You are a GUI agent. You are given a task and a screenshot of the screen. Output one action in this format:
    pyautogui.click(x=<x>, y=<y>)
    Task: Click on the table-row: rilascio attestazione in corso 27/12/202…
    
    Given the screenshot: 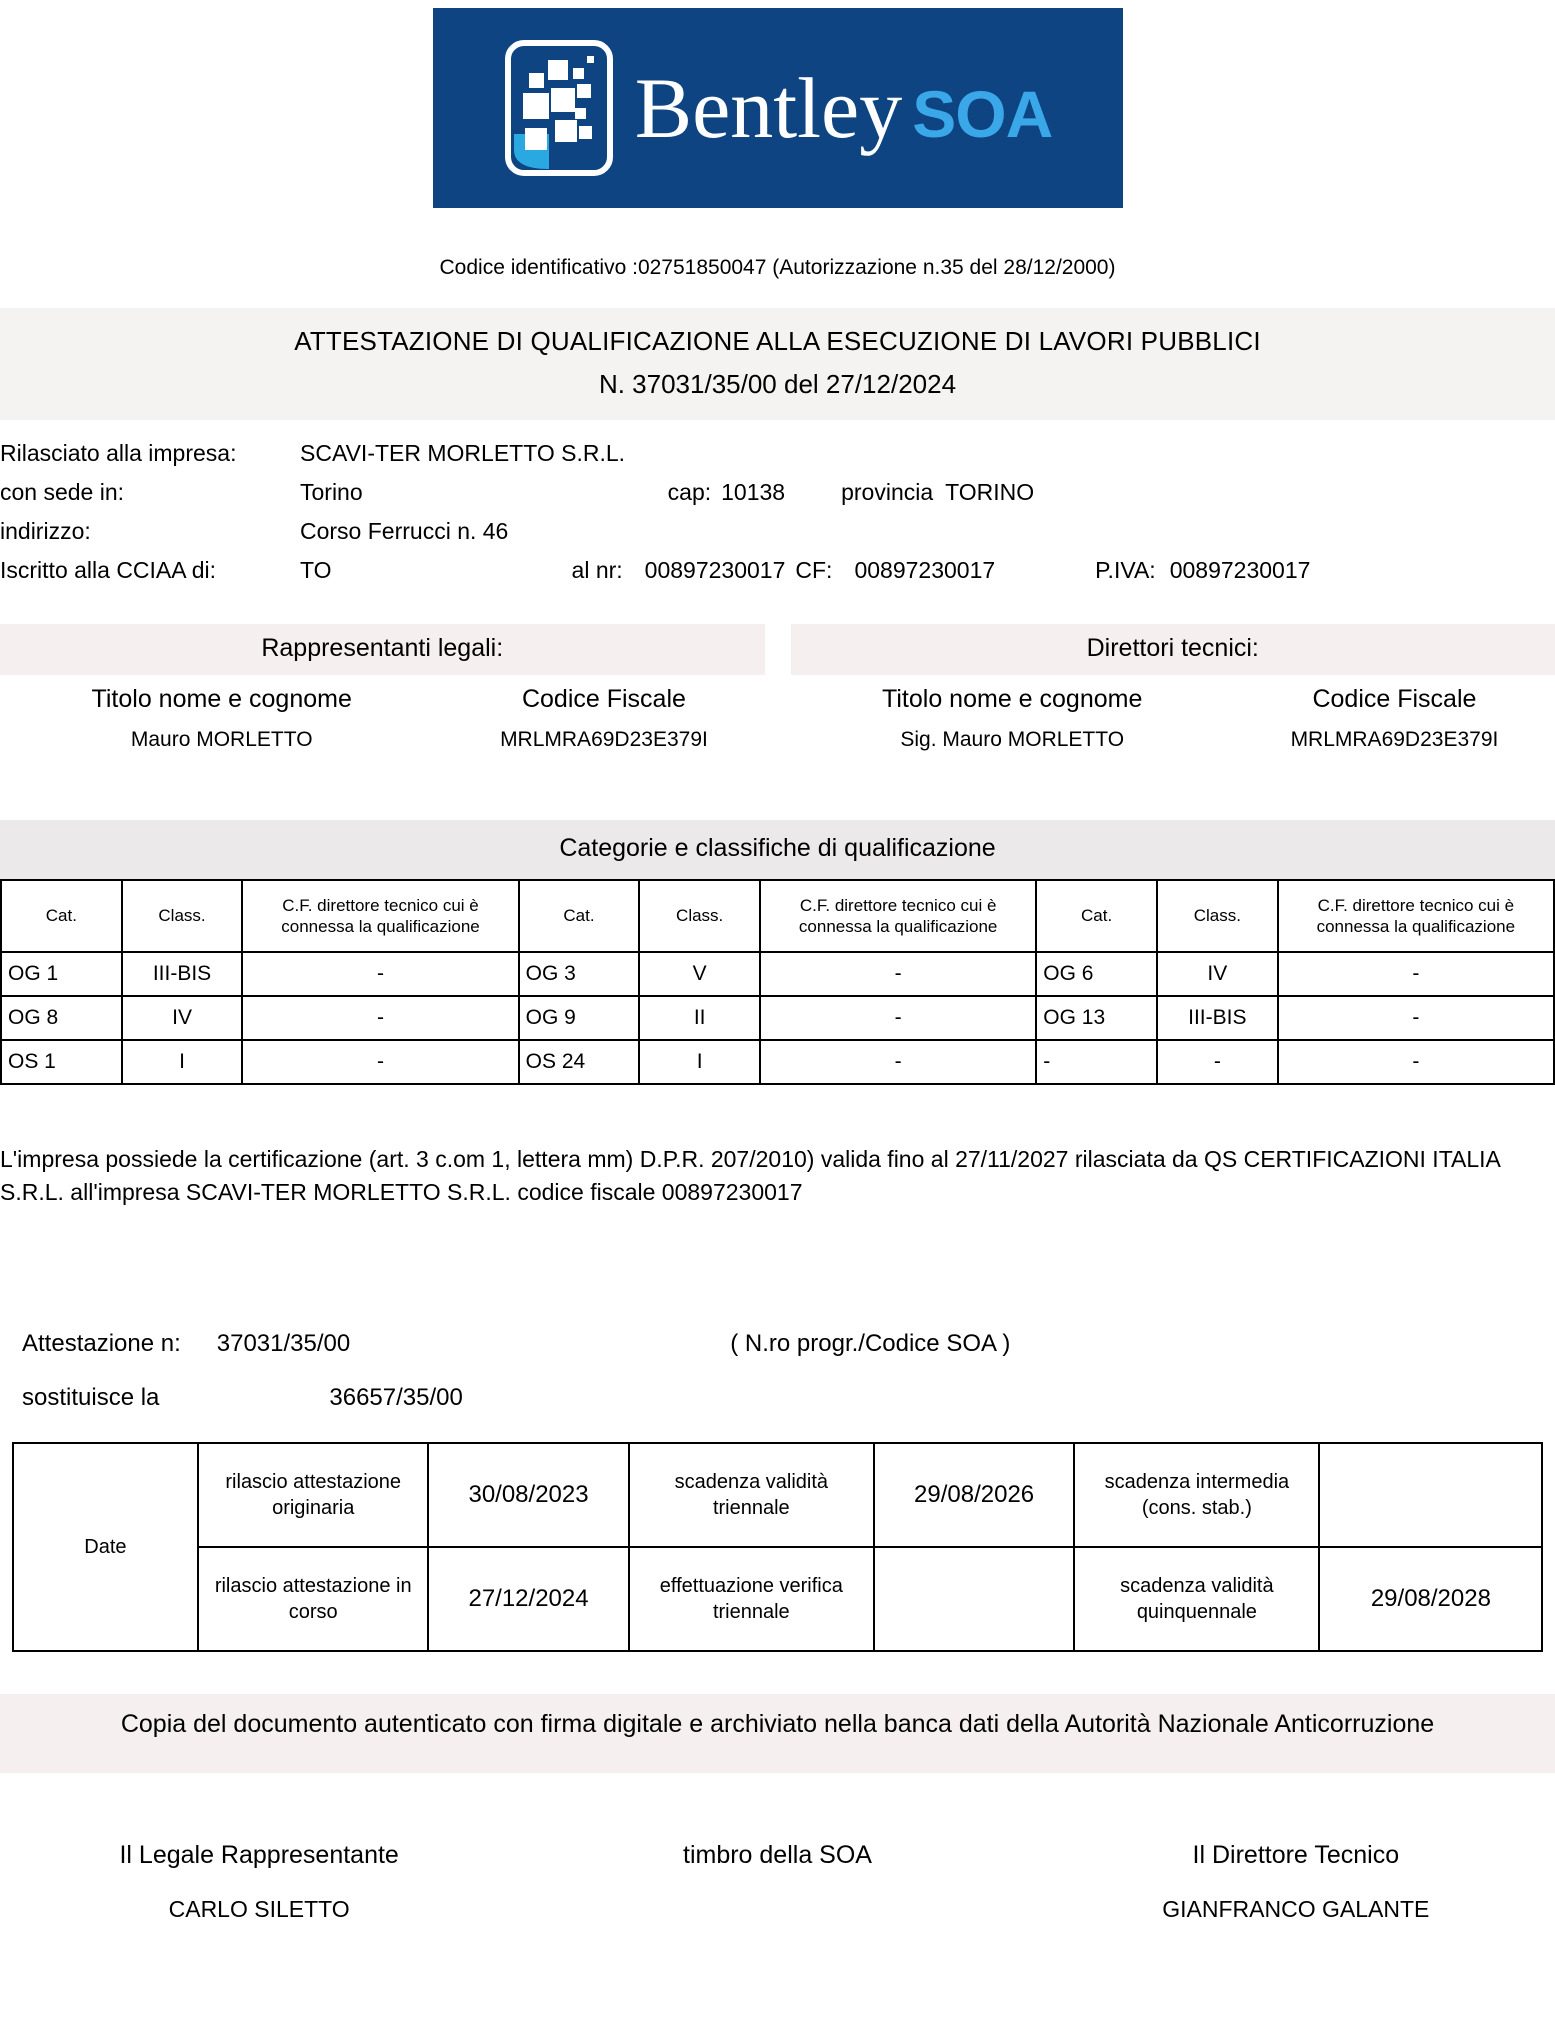 What is the action you would take?
    pyautogui.click(x=778, y=1598)
    